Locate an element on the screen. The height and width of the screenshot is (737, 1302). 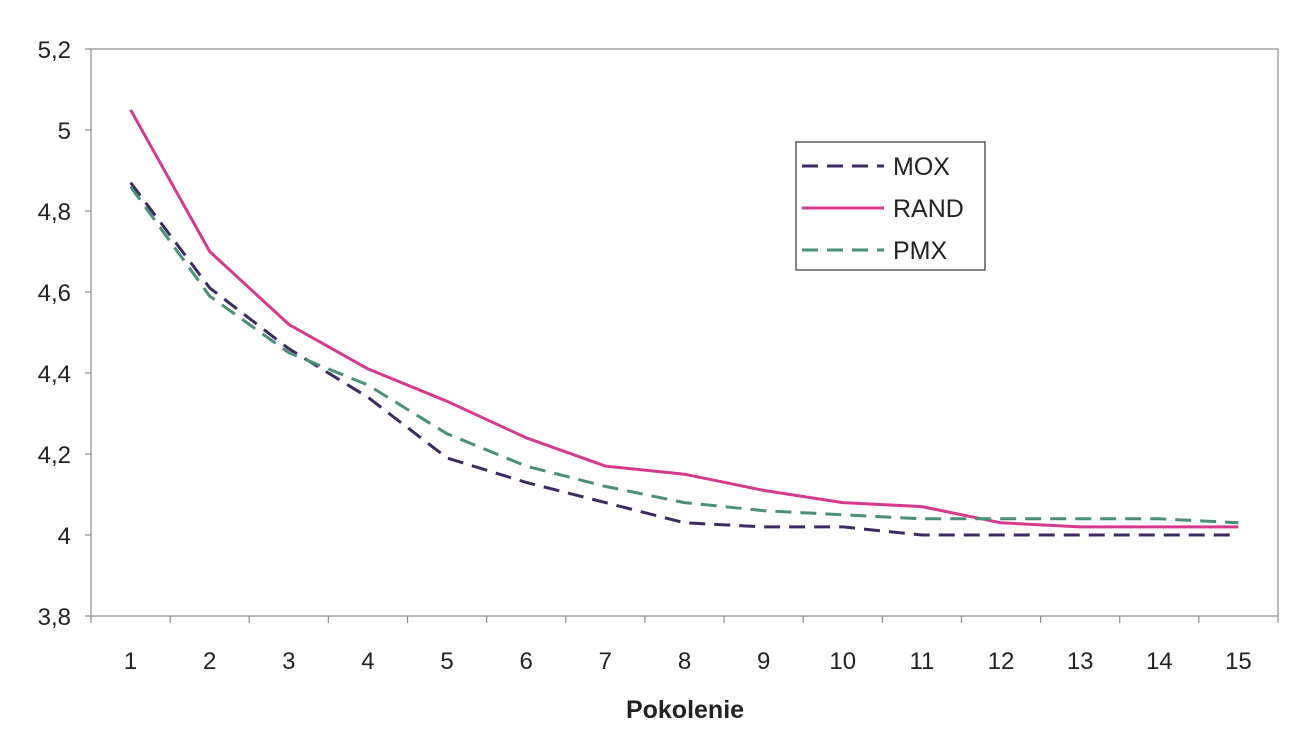
x-tick-label: 9 is located at coordinates (763, 661).